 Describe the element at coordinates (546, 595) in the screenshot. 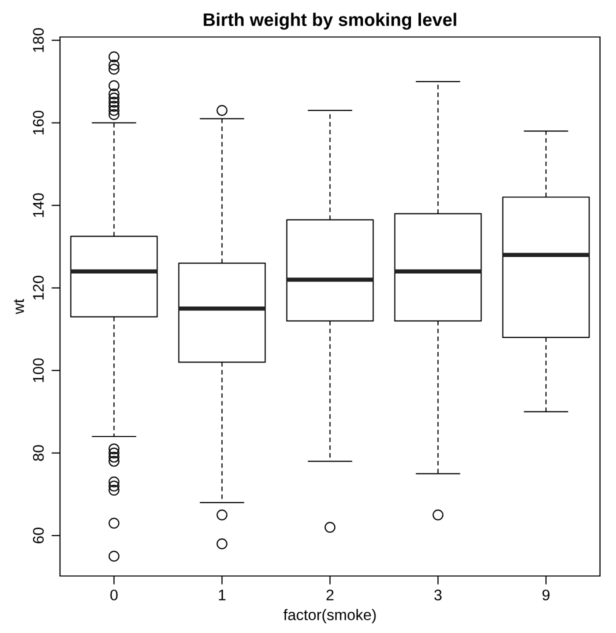

I see `x-tick-label: 9` at that location.